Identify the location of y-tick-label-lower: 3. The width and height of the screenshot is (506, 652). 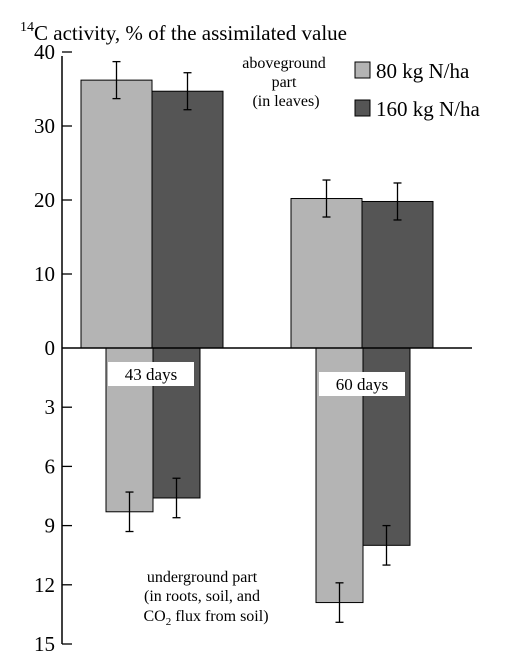
(50, 407).